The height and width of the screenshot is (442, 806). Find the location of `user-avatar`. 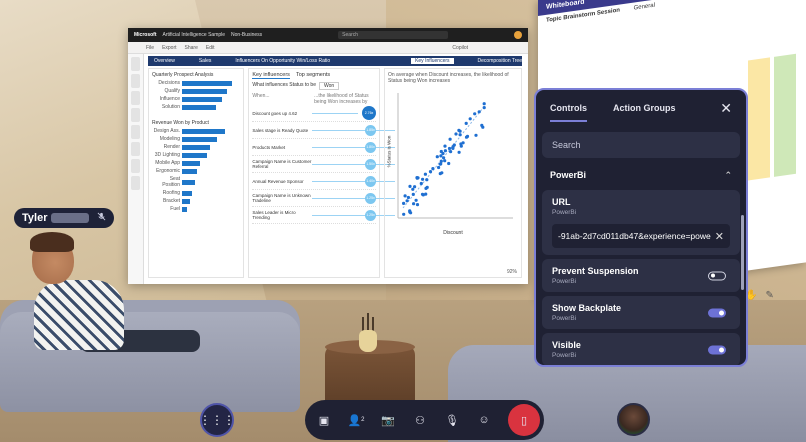

user-avatar is located at coordinates (518, 35).